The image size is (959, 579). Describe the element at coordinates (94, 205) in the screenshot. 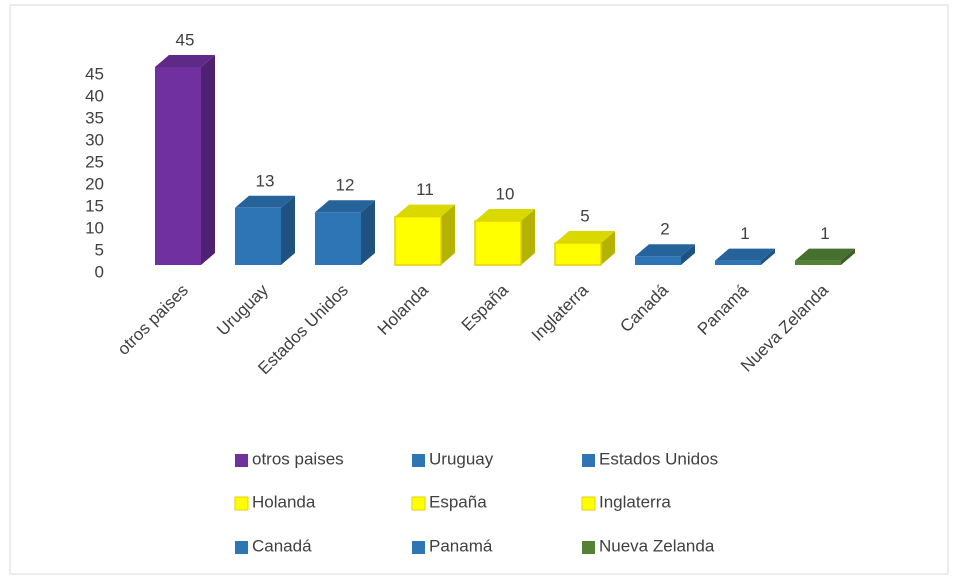

I see `y-tick-label: 15` at that location.